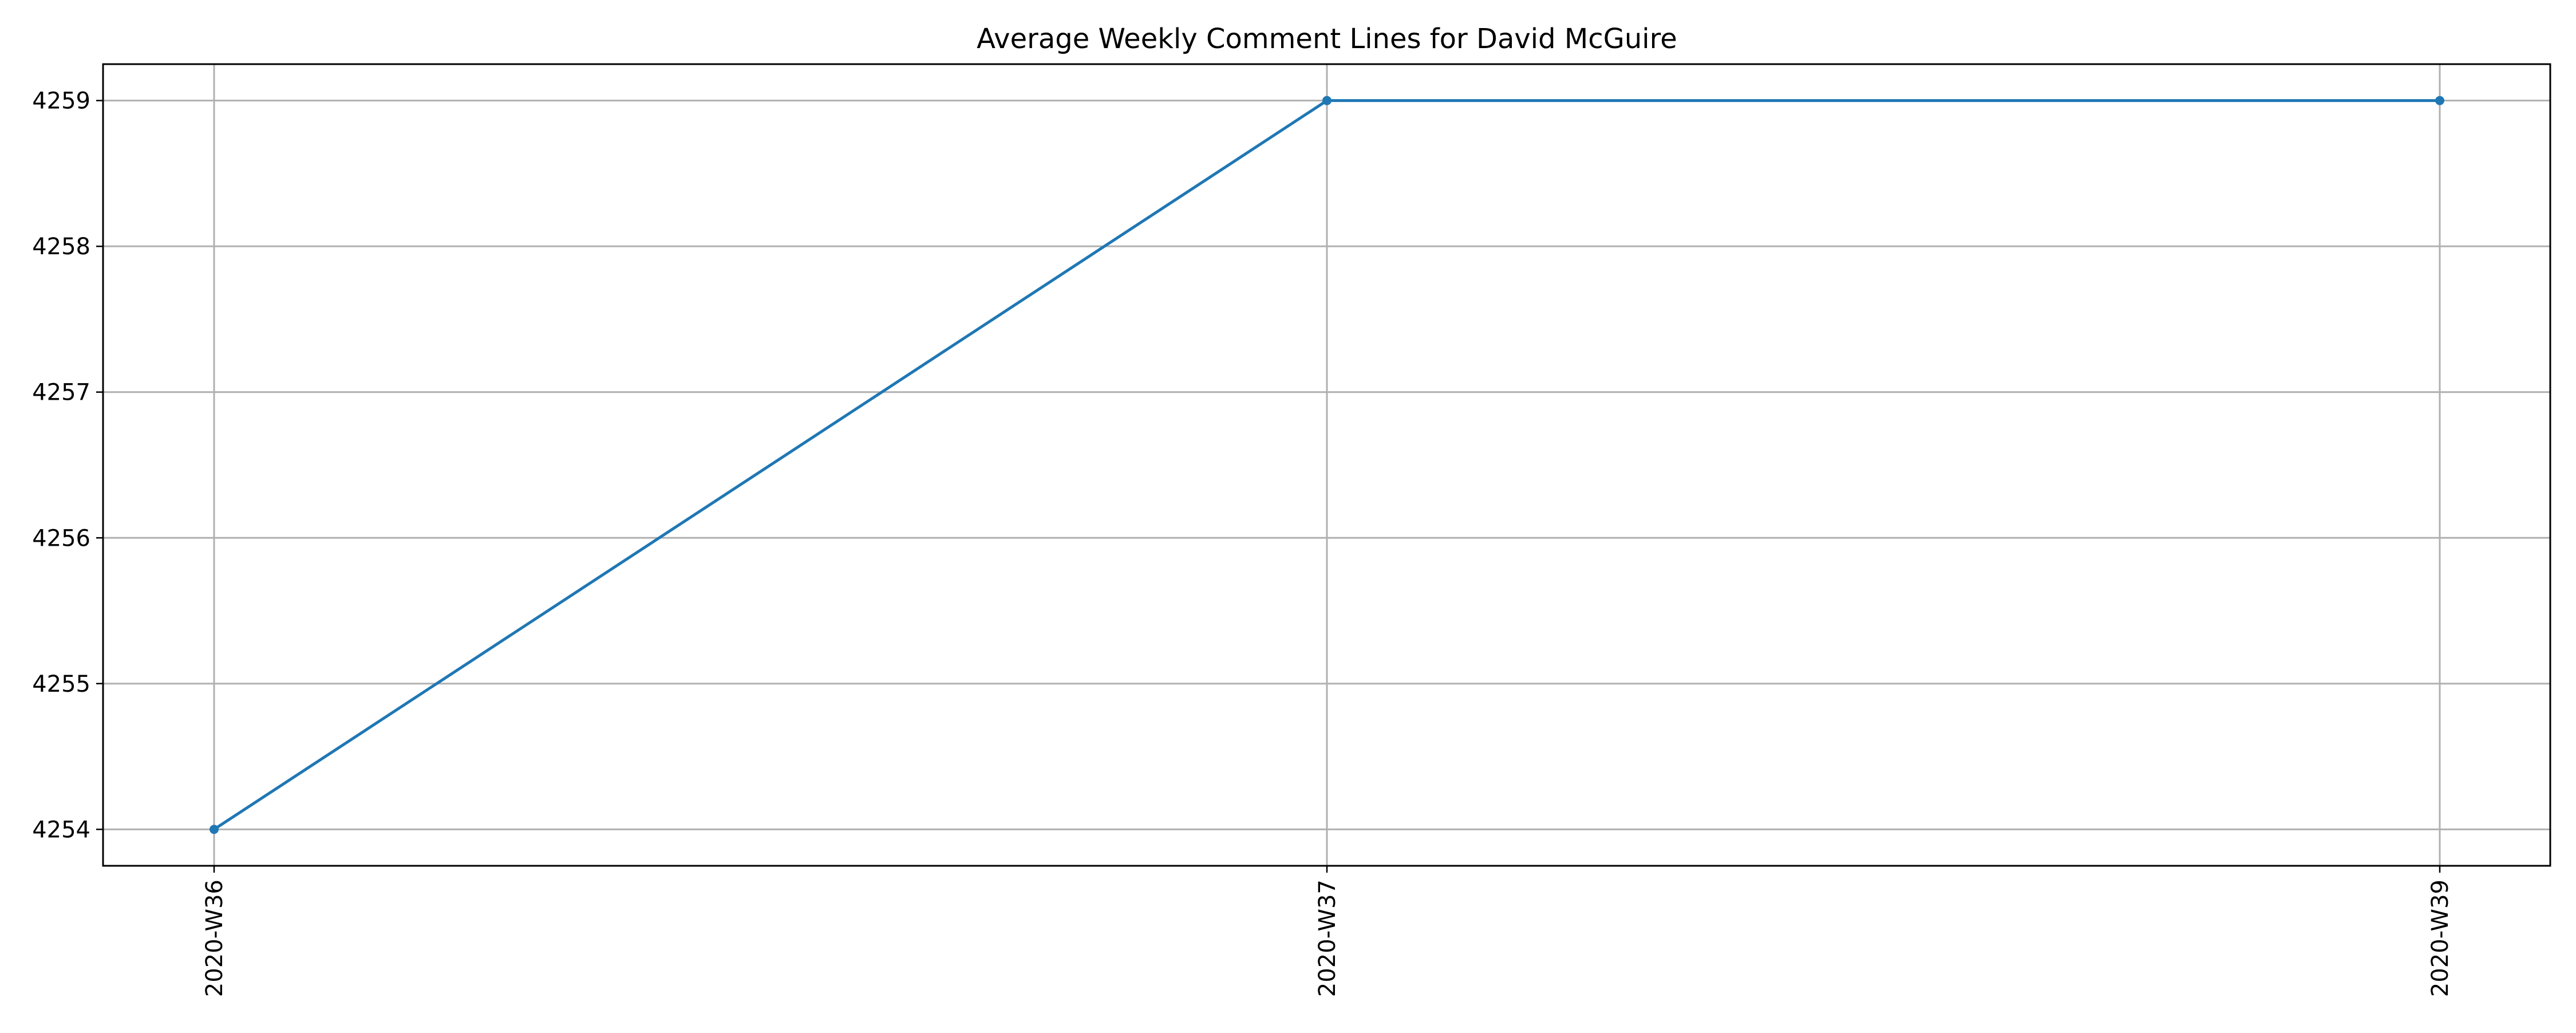 This screenshot has height=1033, width=2576. I want to click on x-axis: 2020-W36 2020-W37 2020-W39, so click(1327, 931).